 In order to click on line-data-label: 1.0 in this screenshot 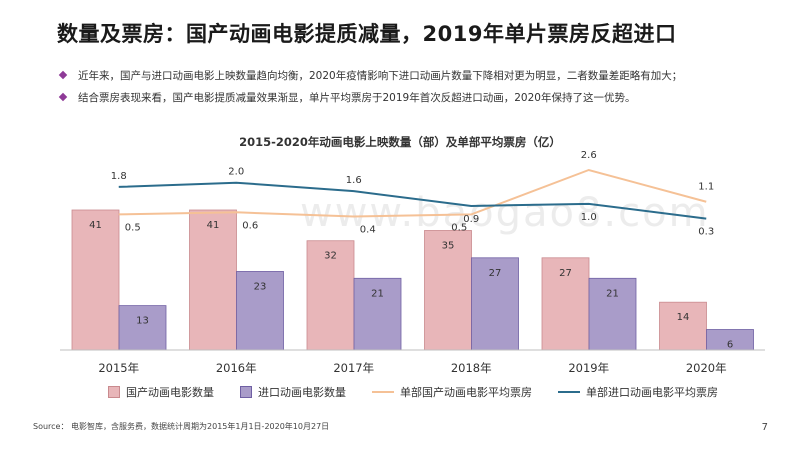, I will do `click(589, 217)`.